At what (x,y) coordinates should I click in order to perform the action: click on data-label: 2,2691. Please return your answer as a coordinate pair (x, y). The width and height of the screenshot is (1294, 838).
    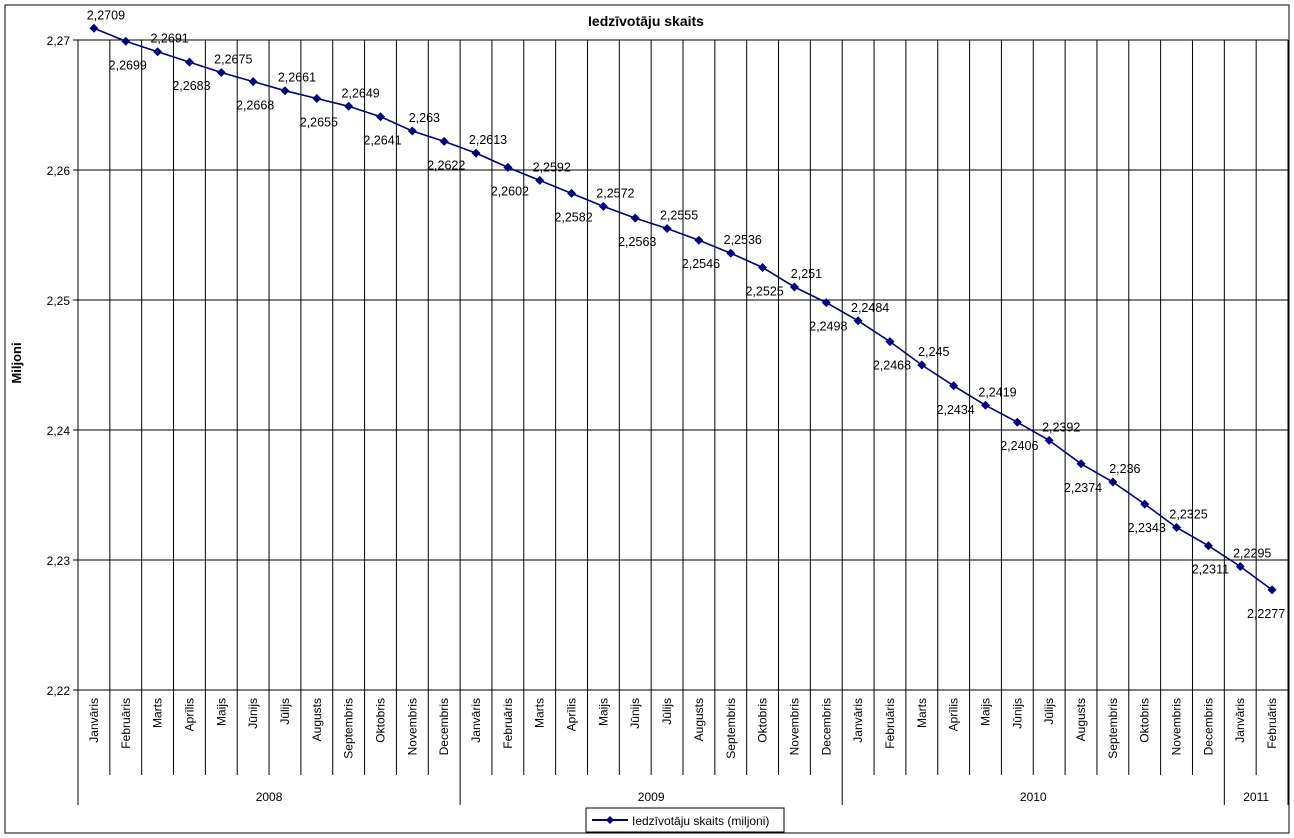
    Looking at the image, I should click on (169, 39).